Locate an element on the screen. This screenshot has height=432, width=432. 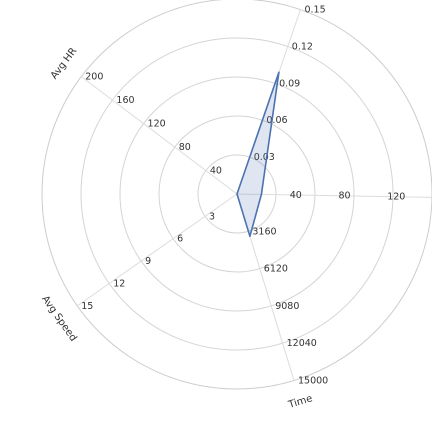
tick-label: 0.12 is located at coordinates (302, 46).